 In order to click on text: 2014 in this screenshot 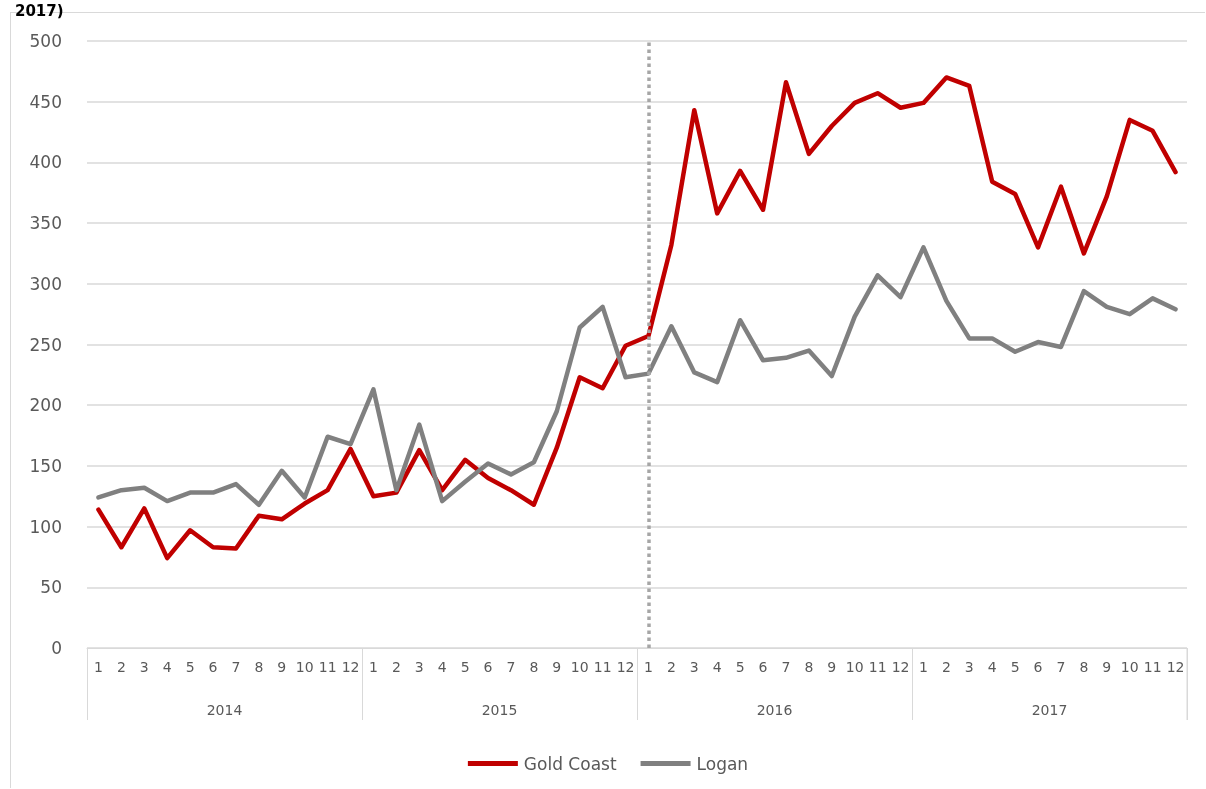, I will do `click(224, 710)`.